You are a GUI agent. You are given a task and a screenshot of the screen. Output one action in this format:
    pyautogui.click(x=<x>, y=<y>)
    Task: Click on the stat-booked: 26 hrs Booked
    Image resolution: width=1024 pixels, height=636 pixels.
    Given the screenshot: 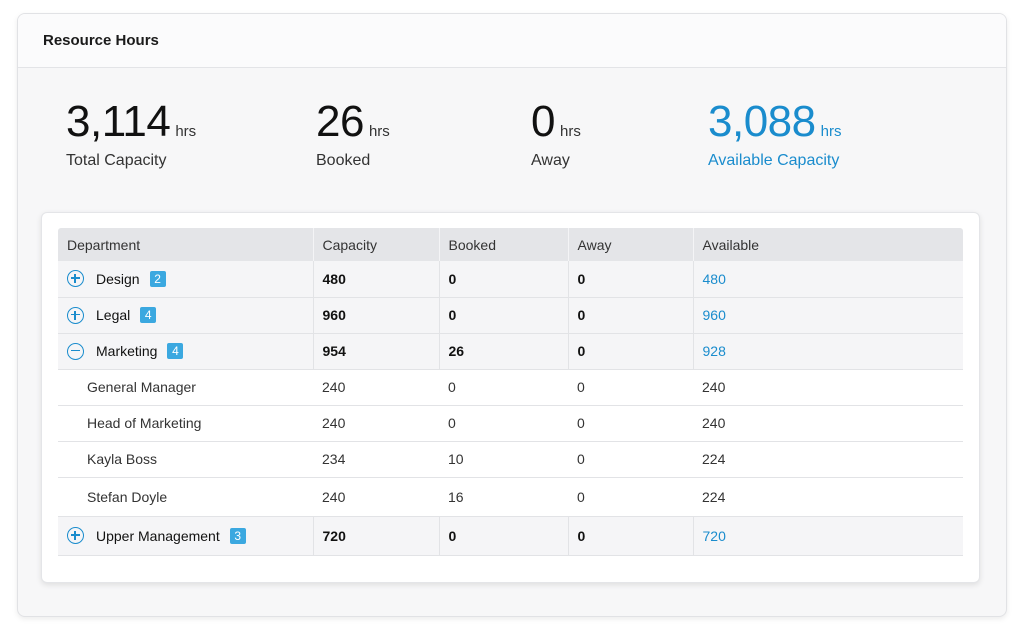 What is the action you would take?
    pyautogui.click(x=353, y=133)
    